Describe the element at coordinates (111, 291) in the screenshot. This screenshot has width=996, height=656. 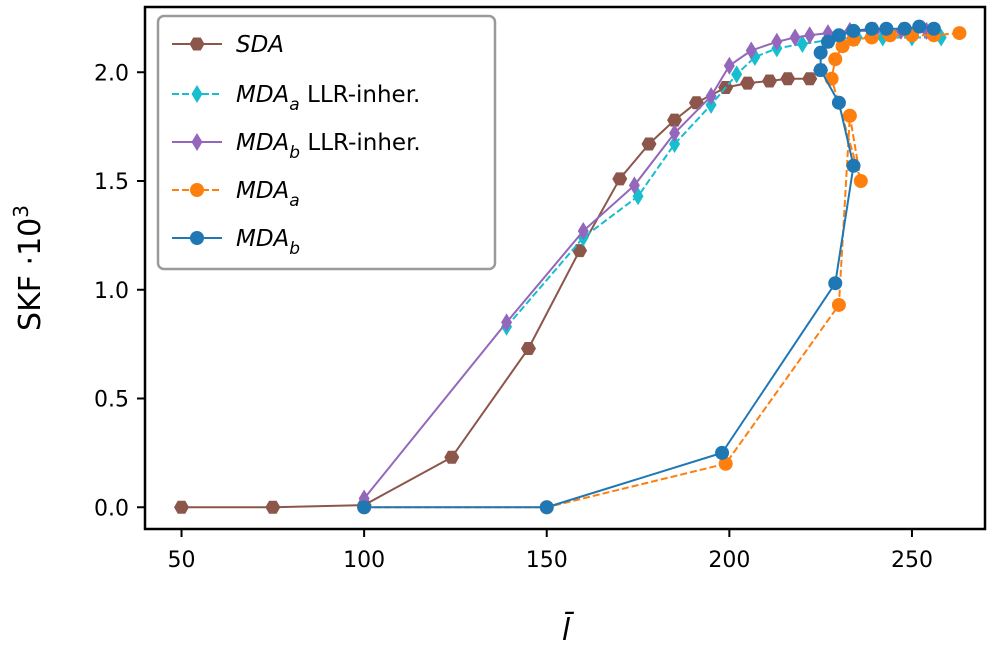
I see `y-tick-label: 1.0` at that location.